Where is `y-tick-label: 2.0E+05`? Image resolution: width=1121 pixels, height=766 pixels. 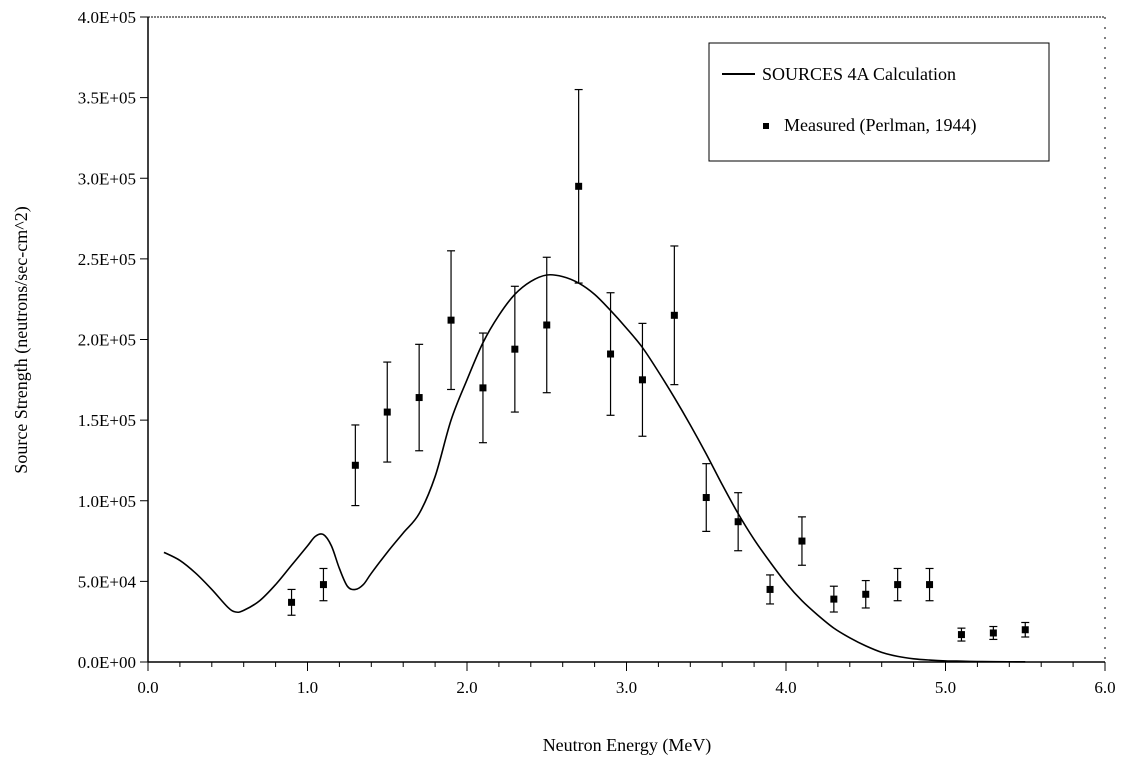
y-tick-label: 2.0E+05 is located at coordinates (107, 340).